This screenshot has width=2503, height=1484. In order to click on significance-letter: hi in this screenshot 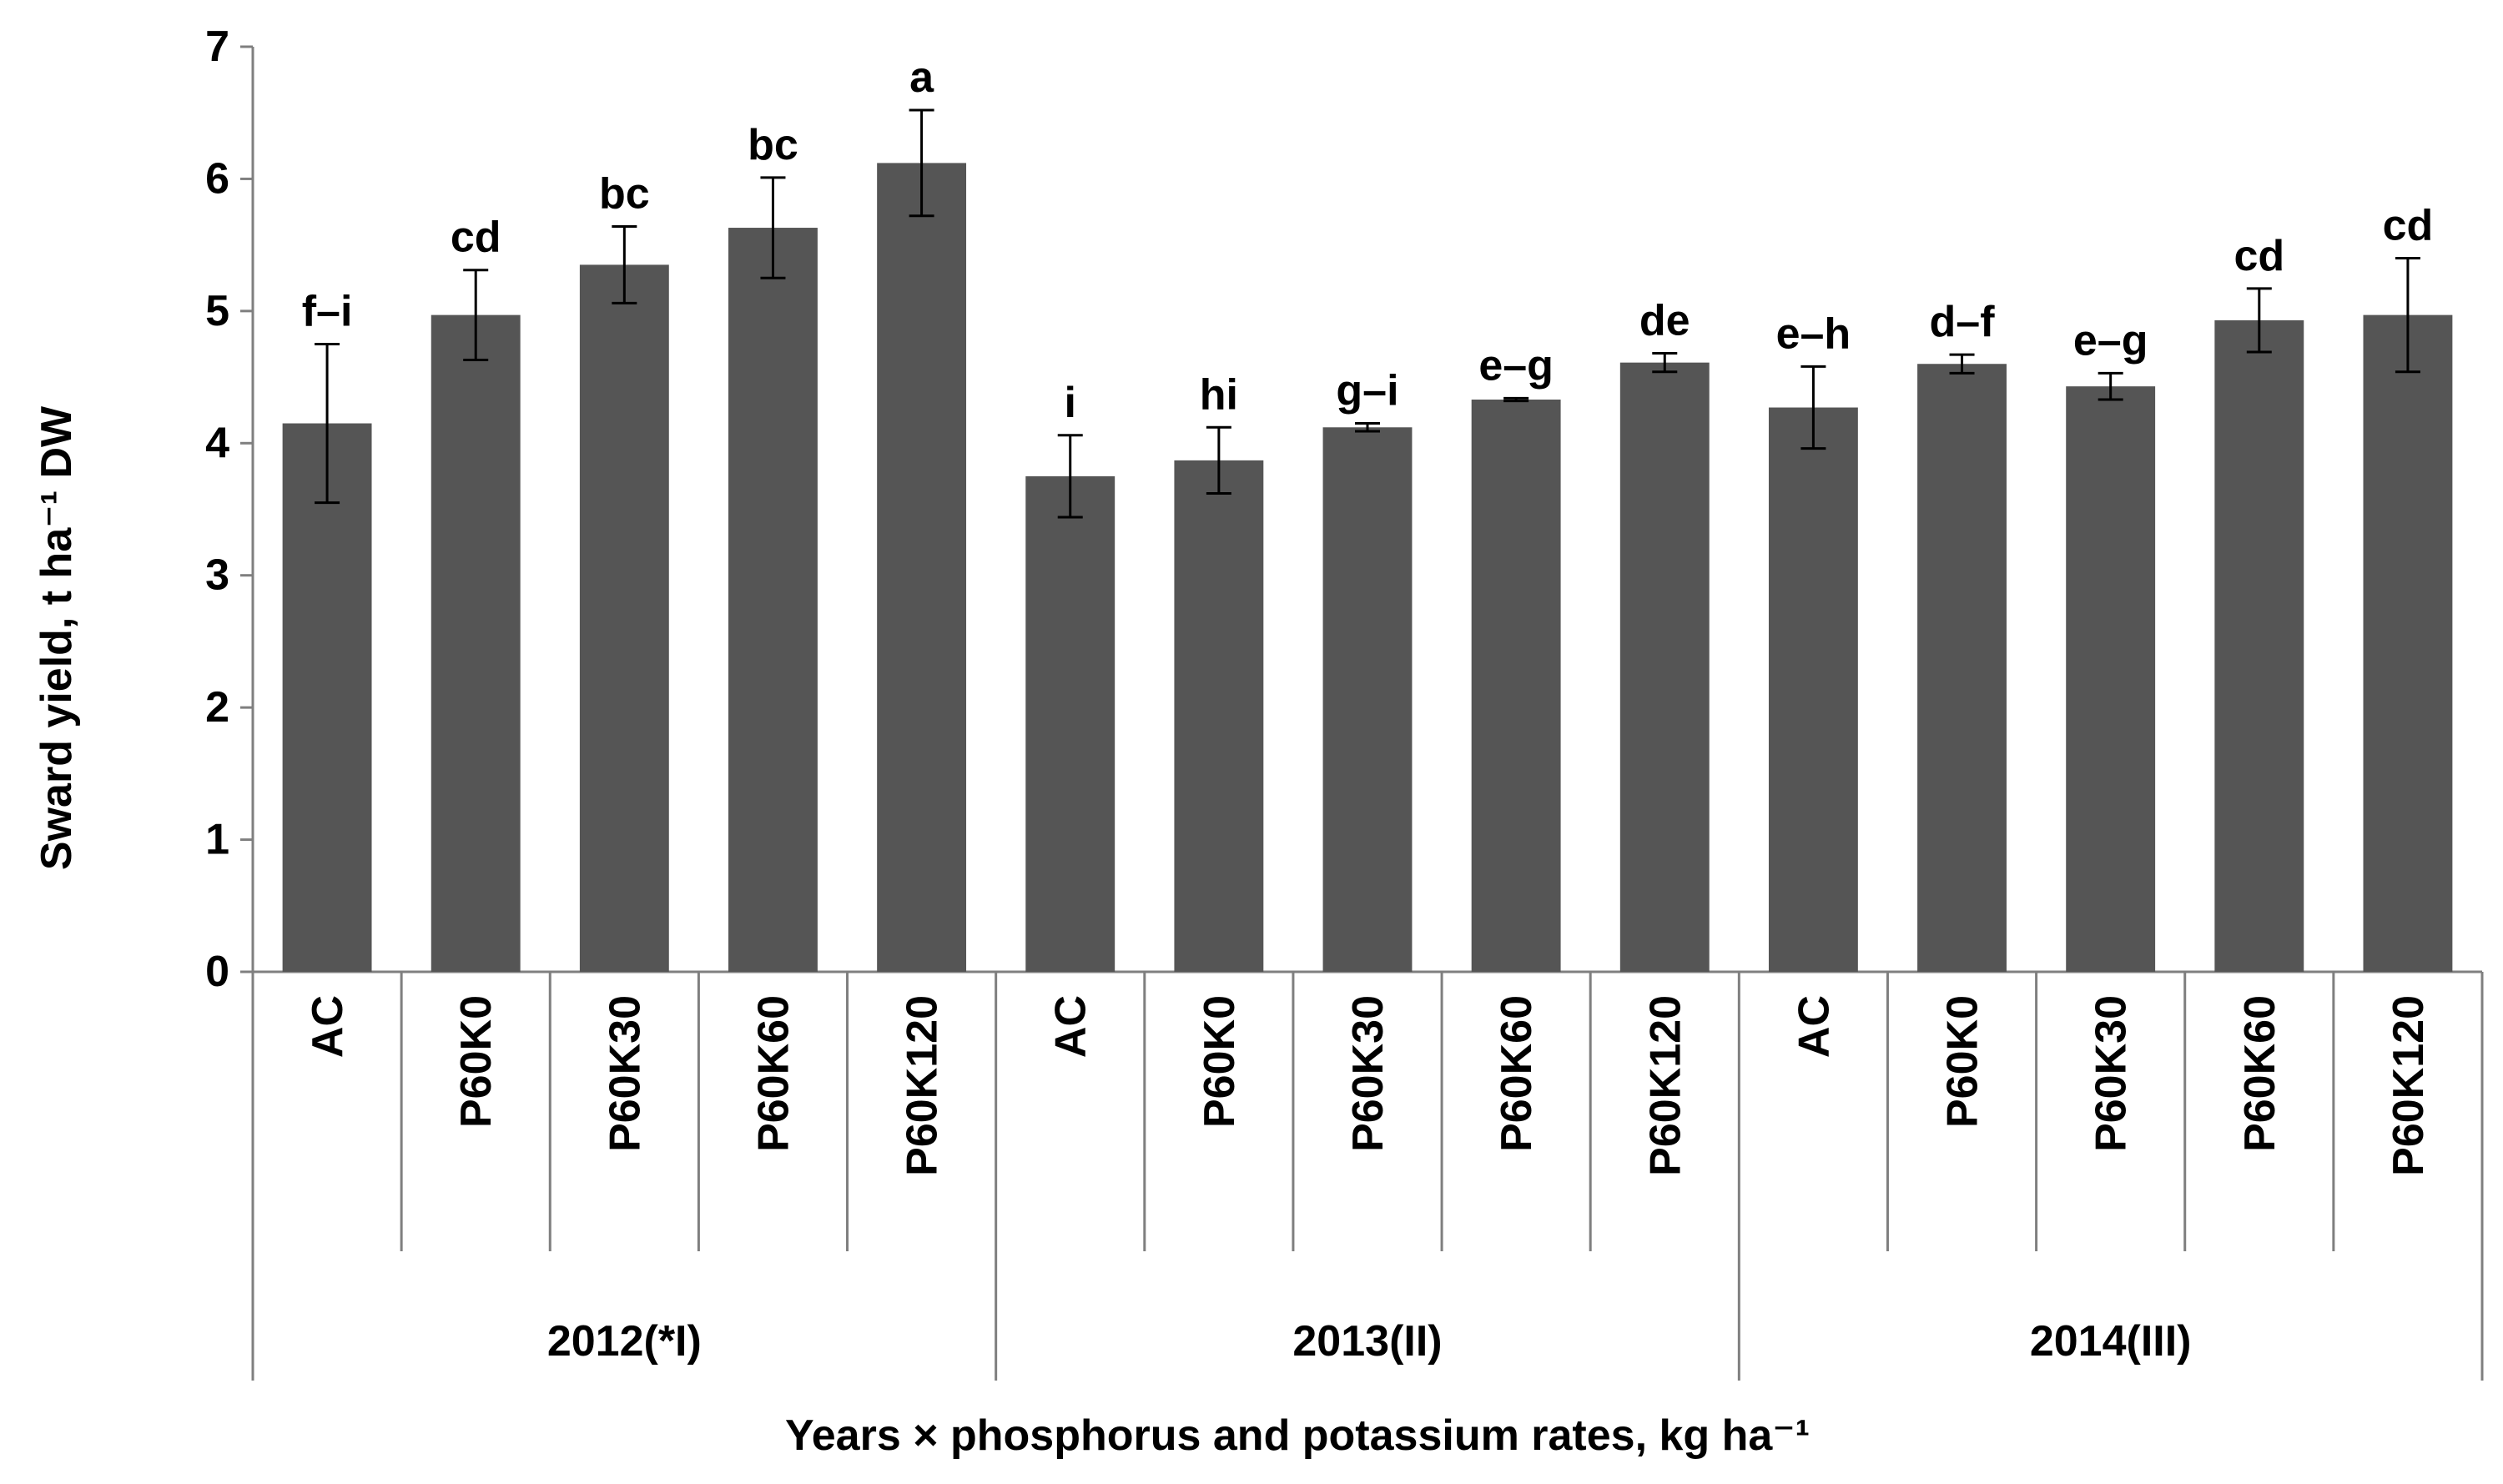, I will do `click(1219, 395)`.